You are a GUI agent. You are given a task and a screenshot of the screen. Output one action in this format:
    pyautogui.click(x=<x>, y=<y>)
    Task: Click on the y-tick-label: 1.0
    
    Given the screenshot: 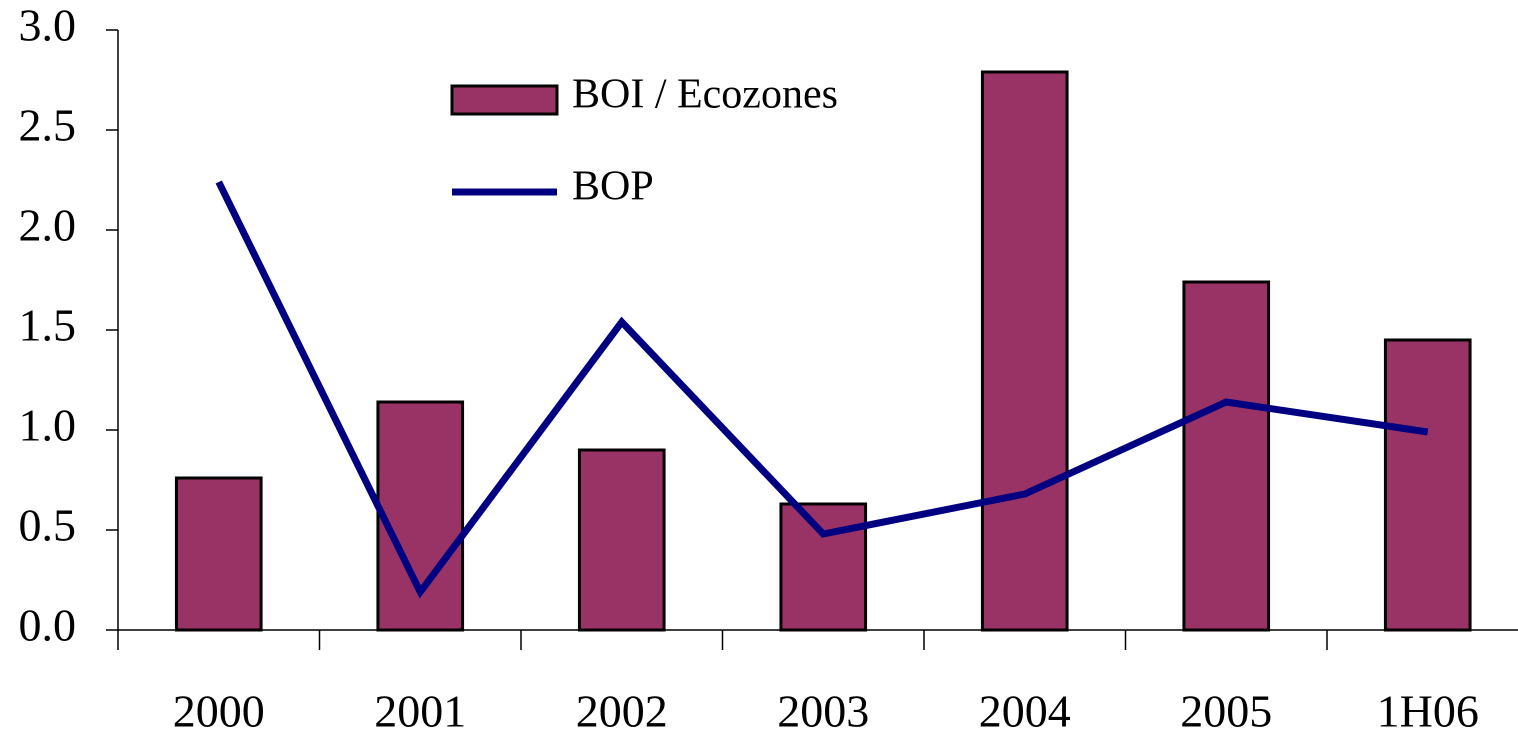 What is the action you would take?
    pyautogui.click(x=48, y=425)
    